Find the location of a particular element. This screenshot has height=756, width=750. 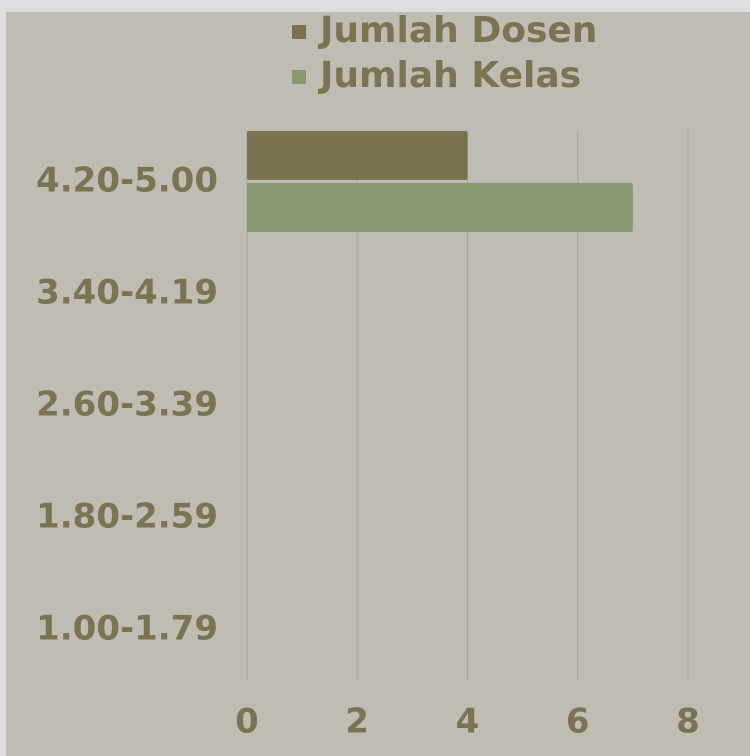

x-tick-label: 4 is located at coordinates (468, 722).